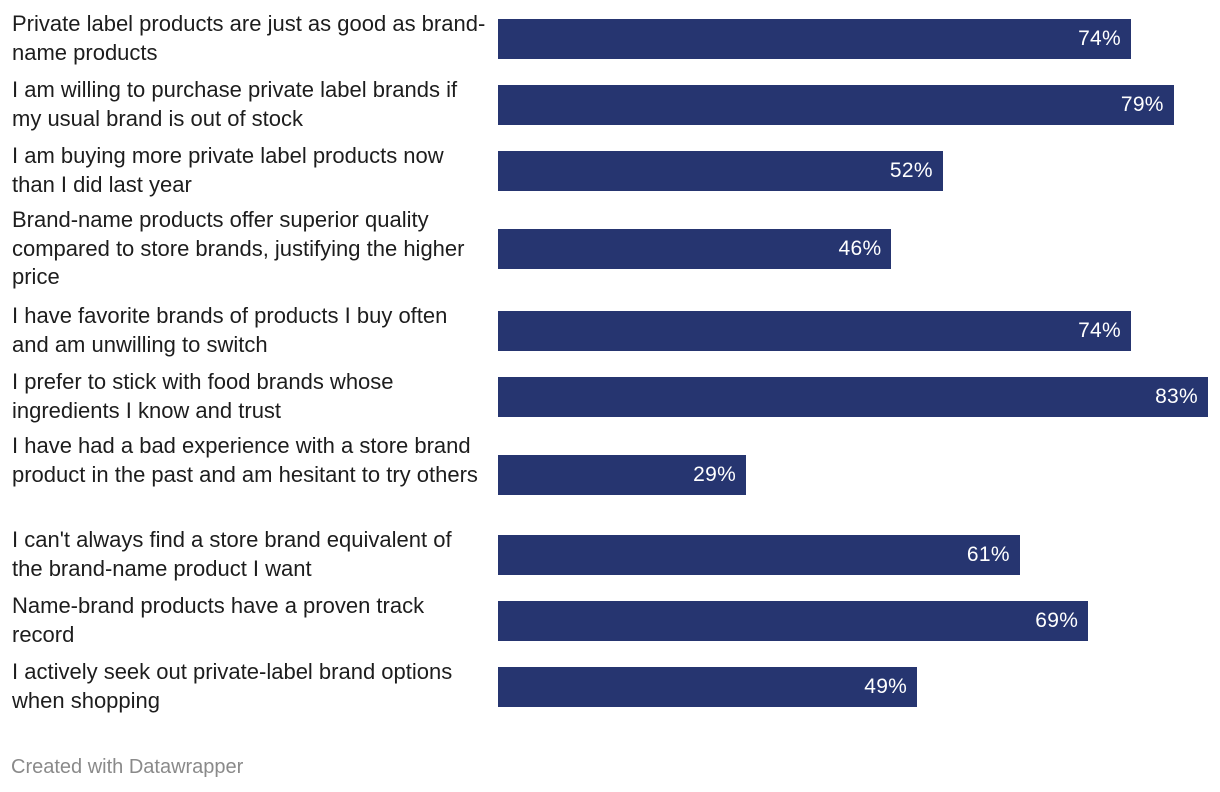  What do you see at coordinates (853, 396) in the screenshot?
I see `bar: 83%` at bounding box center [853, 396].